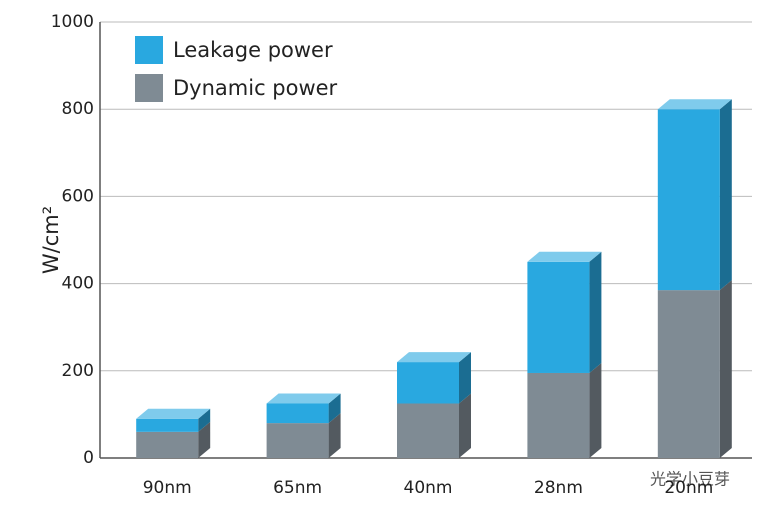  I want to click on watermark: 光学小豆芽, so click(690, 479).